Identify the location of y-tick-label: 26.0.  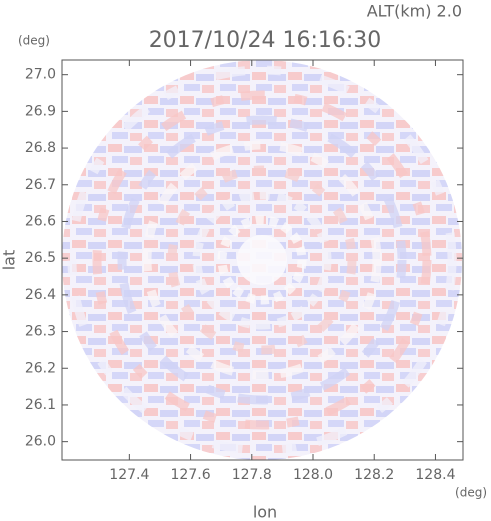
(40, 442).